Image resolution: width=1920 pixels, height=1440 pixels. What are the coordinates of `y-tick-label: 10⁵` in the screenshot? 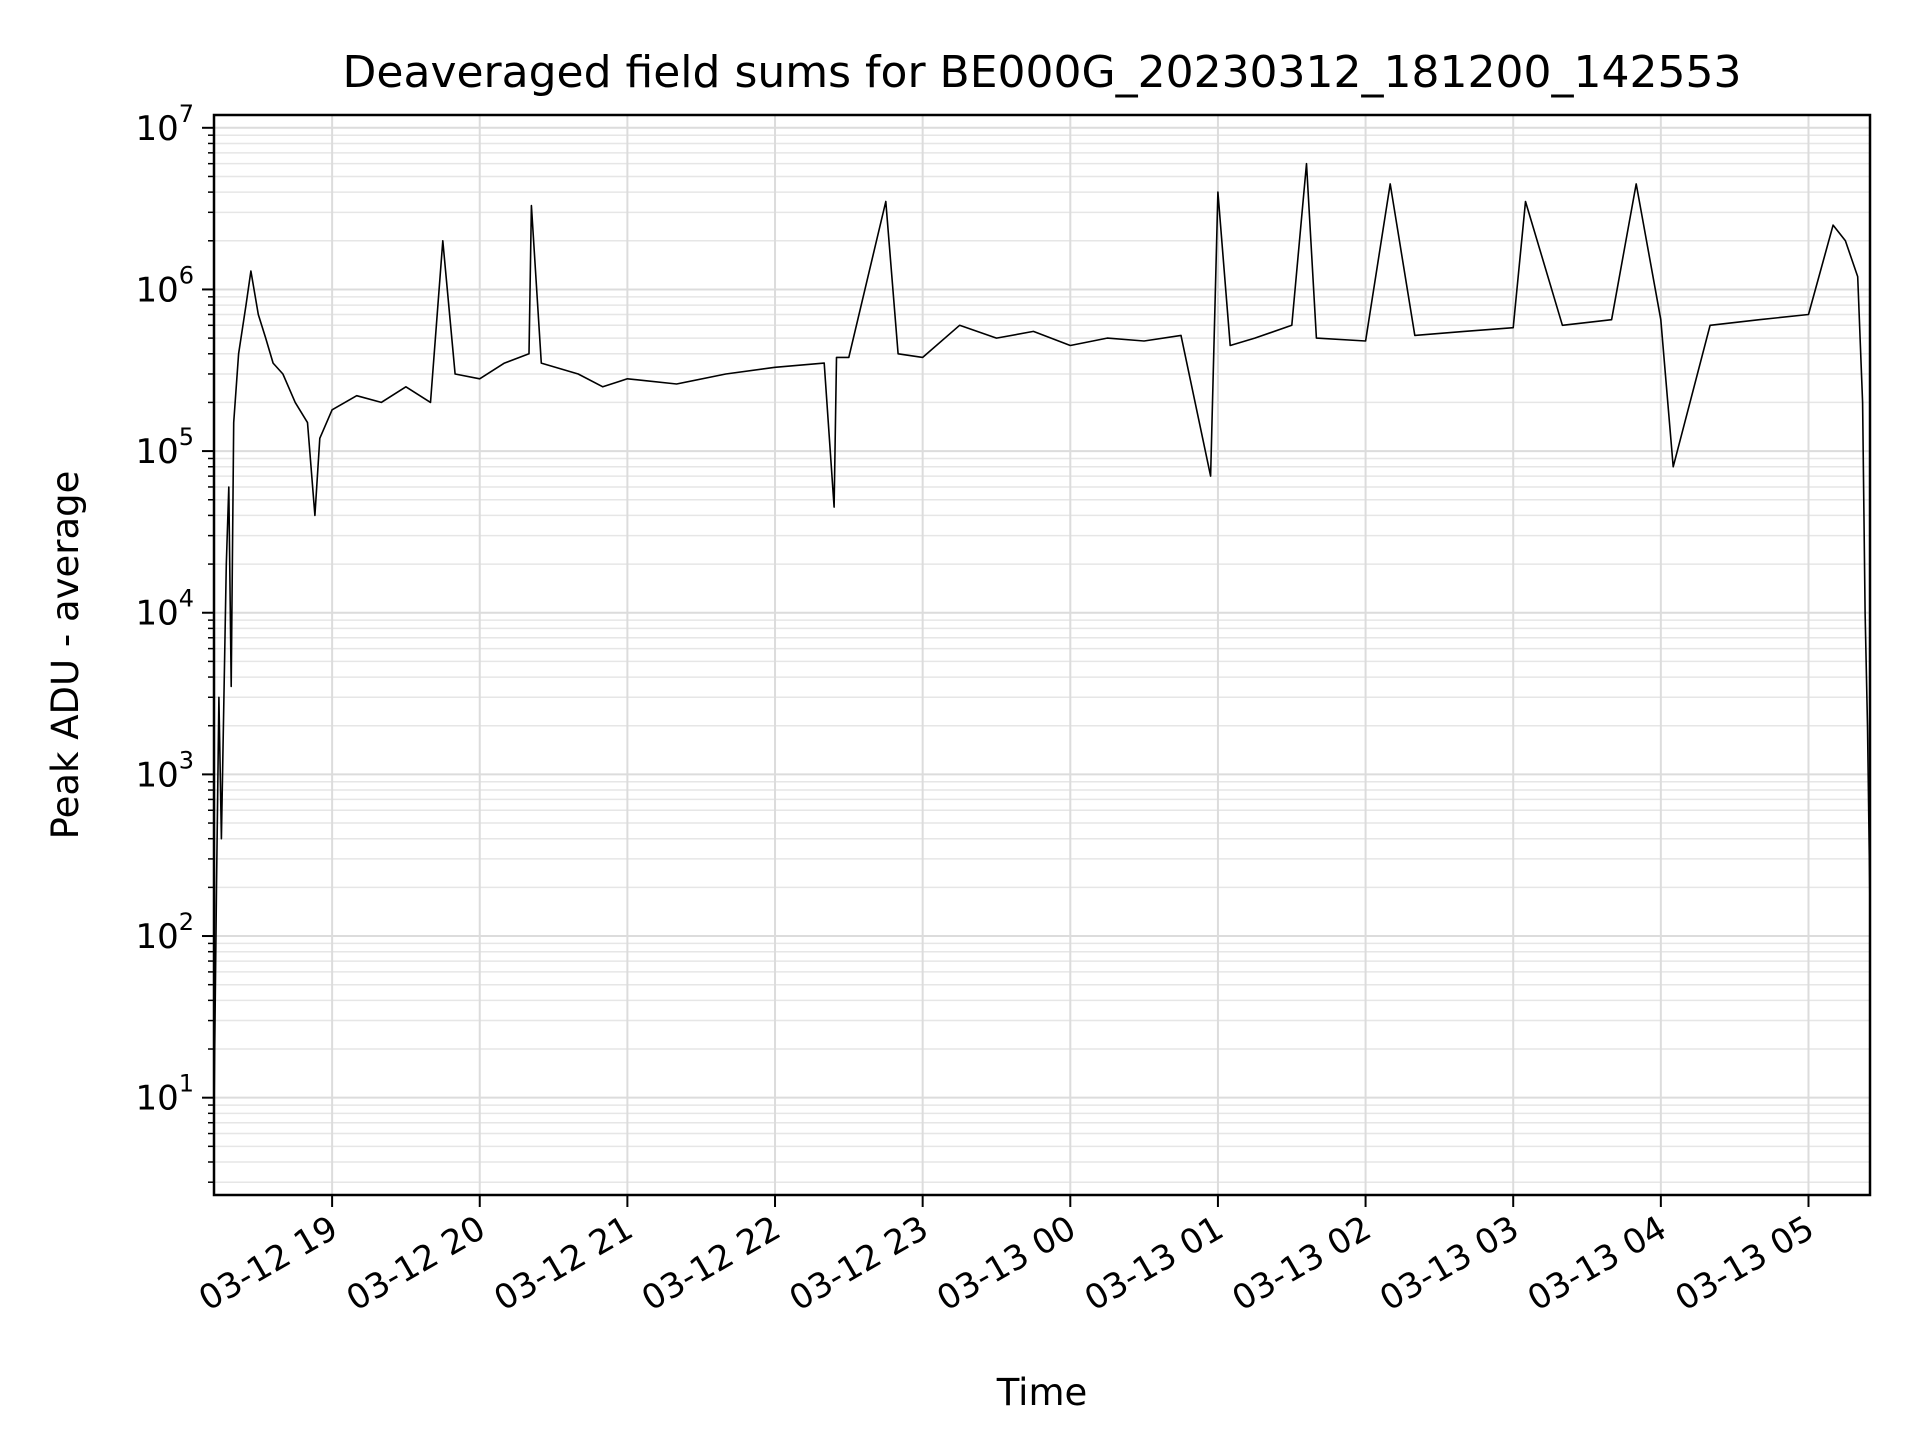 It's located at (164, 447).